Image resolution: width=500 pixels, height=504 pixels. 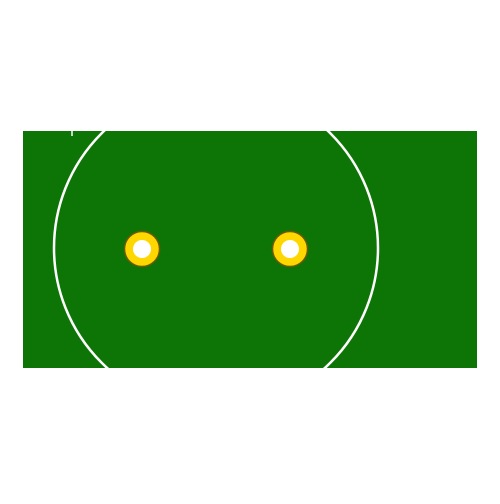 I want to click on left-pad, so click(x=142, y=249).